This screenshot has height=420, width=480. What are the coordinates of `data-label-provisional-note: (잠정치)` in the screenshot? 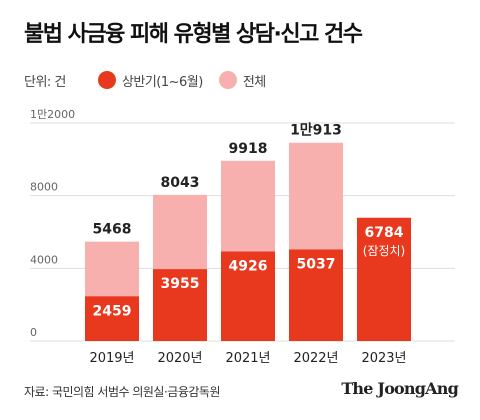 It's located at (384, 251).